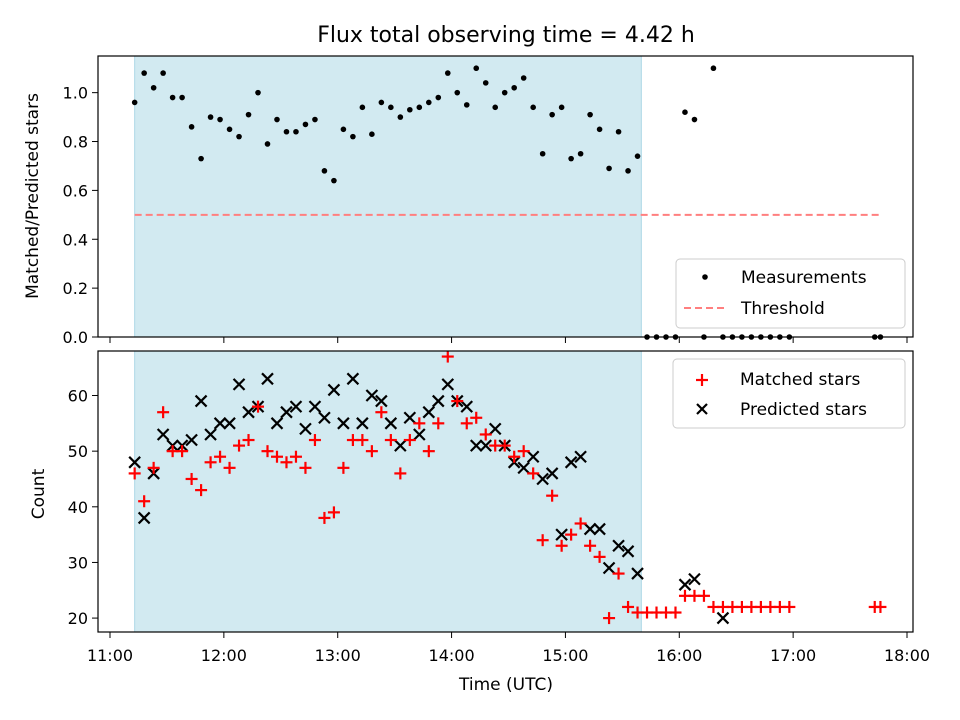 This screenshot has width=960, height=720. Describe the element at coordinates (506, 35) in the screenshot. I see `chart-title: Flux total observing time = 4.42 h` at that location.